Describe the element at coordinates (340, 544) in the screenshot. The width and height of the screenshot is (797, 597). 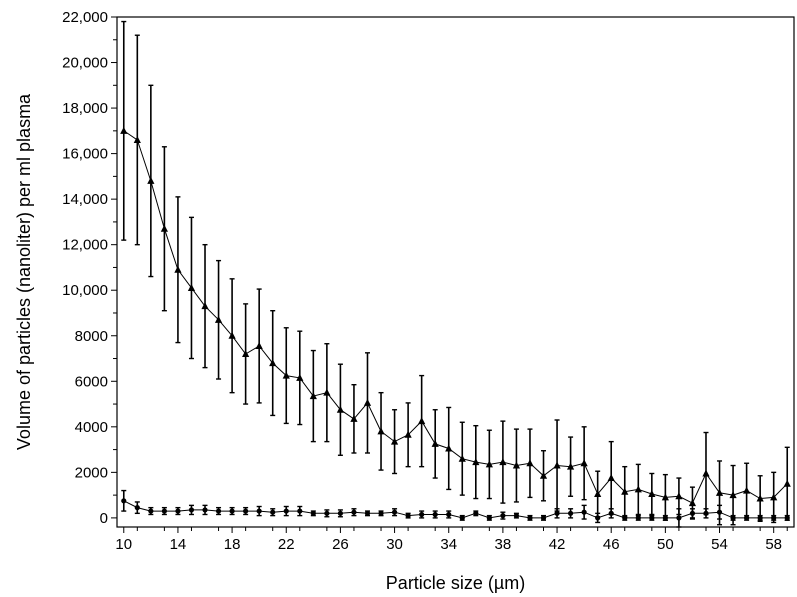
I see `x-tick-label: 26` at that location.